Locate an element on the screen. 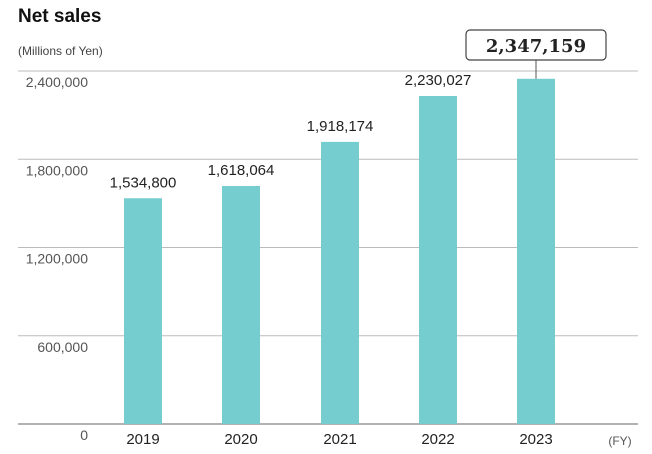  x-tick-label: 2023 is located at coordinates (535, 439).